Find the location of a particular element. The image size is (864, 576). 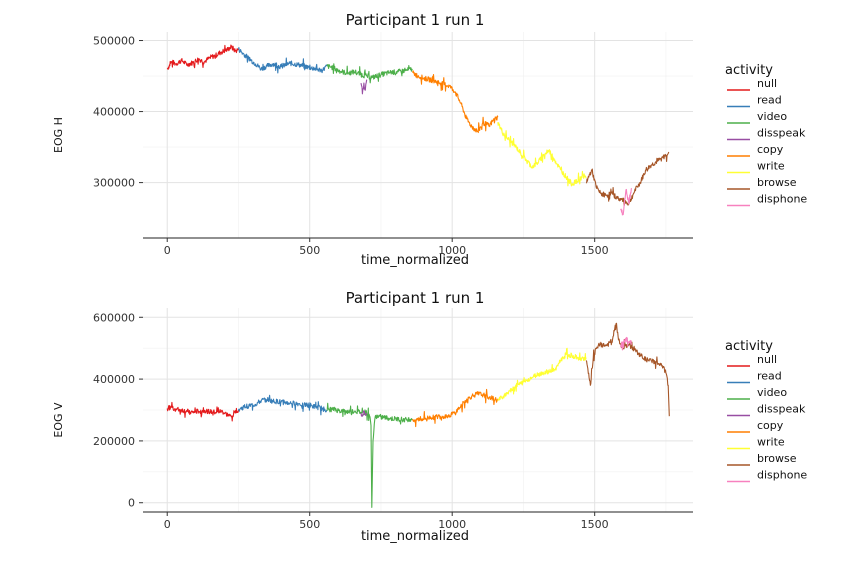

y-tick-label: 200000 is located at coordinates (114, 441).